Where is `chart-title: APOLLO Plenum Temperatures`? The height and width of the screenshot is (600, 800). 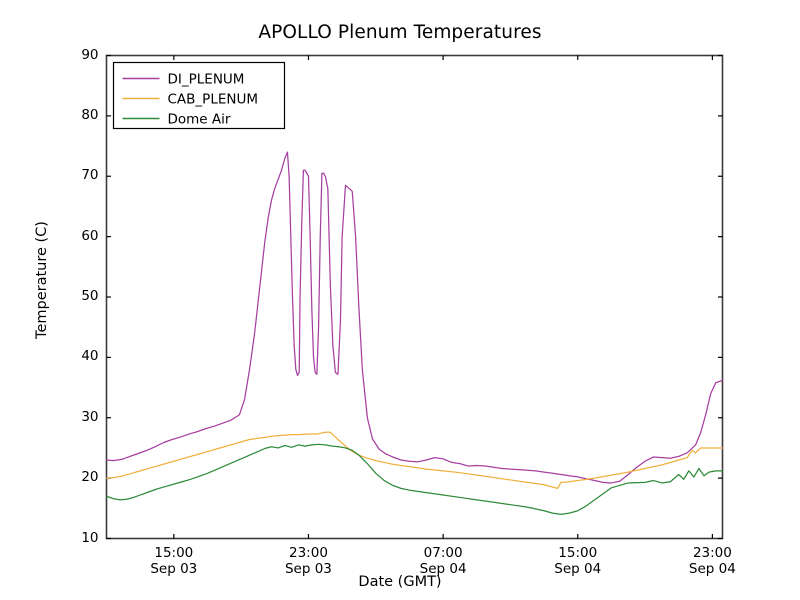
chart-title: APOLLO Plenum Temperatures is located at coordinates (400, 32).